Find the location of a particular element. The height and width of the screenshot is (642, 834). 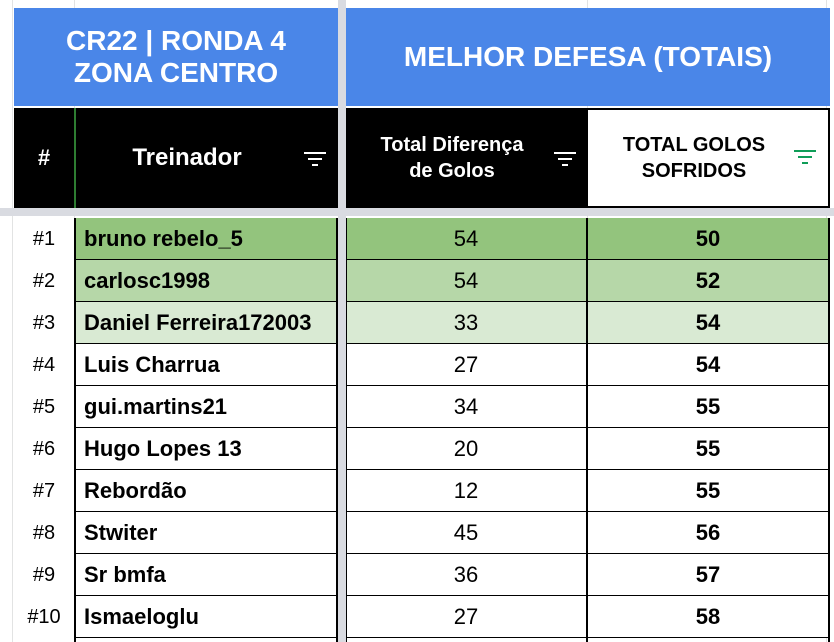

coach-cell: Hugo Lopes 13 is located at coordinates (207, 449).